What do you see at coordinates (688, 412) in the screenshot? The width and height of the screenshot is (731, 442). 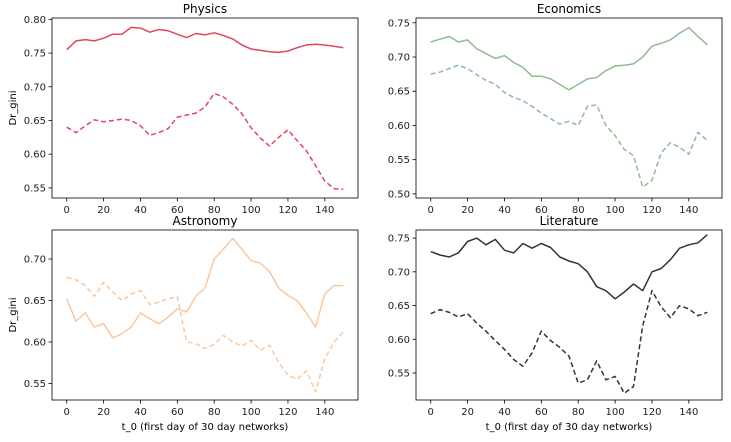 I see `panel-4-x-tick-label: 140` at bounding box center [688, 412].